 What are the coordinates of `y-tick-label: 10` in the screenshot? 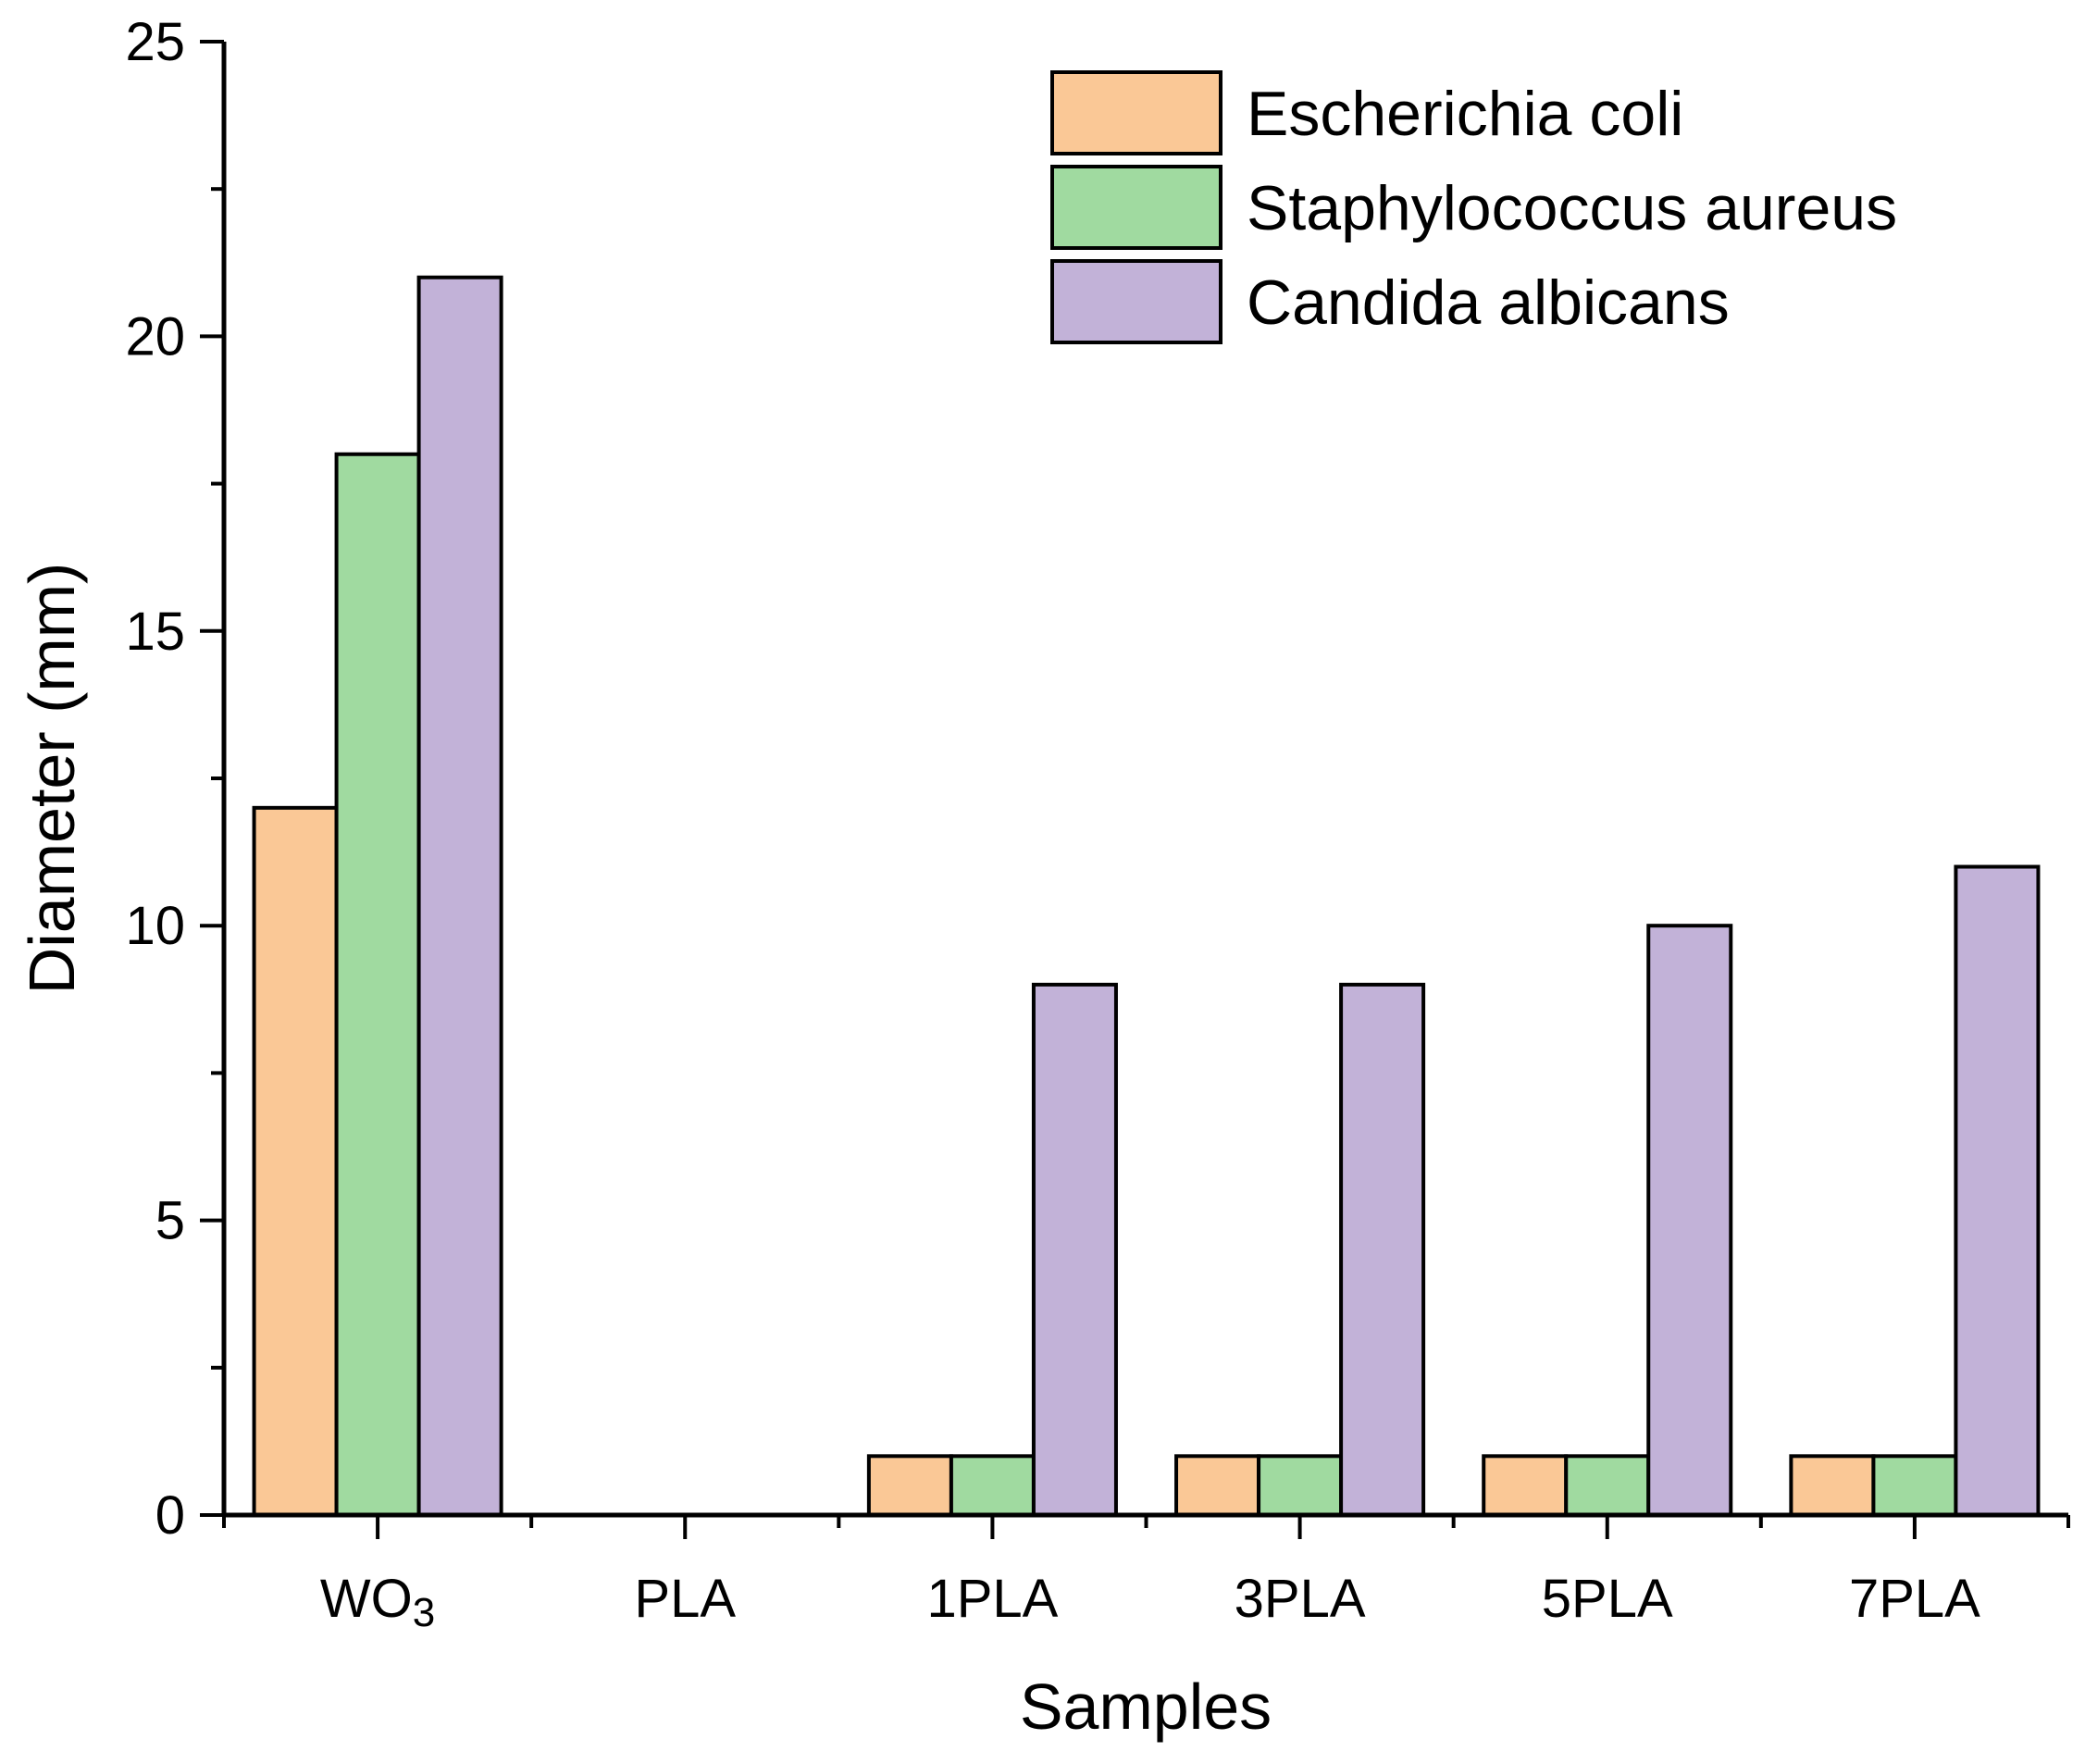 It's located at (155, 926).